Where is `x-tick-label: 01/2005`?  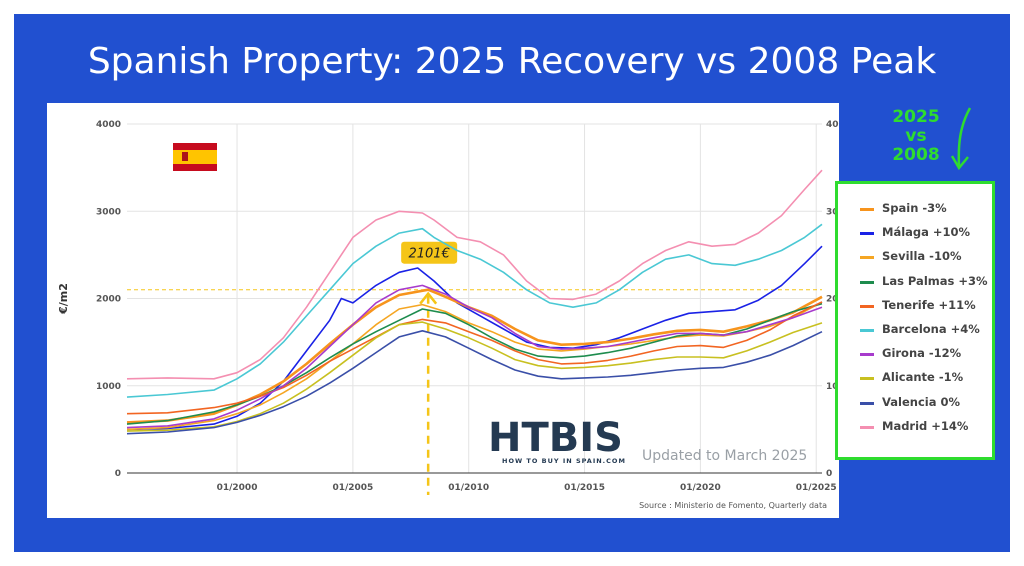 x-tick-label: 01/2005 is located at coordinates (352, 488).